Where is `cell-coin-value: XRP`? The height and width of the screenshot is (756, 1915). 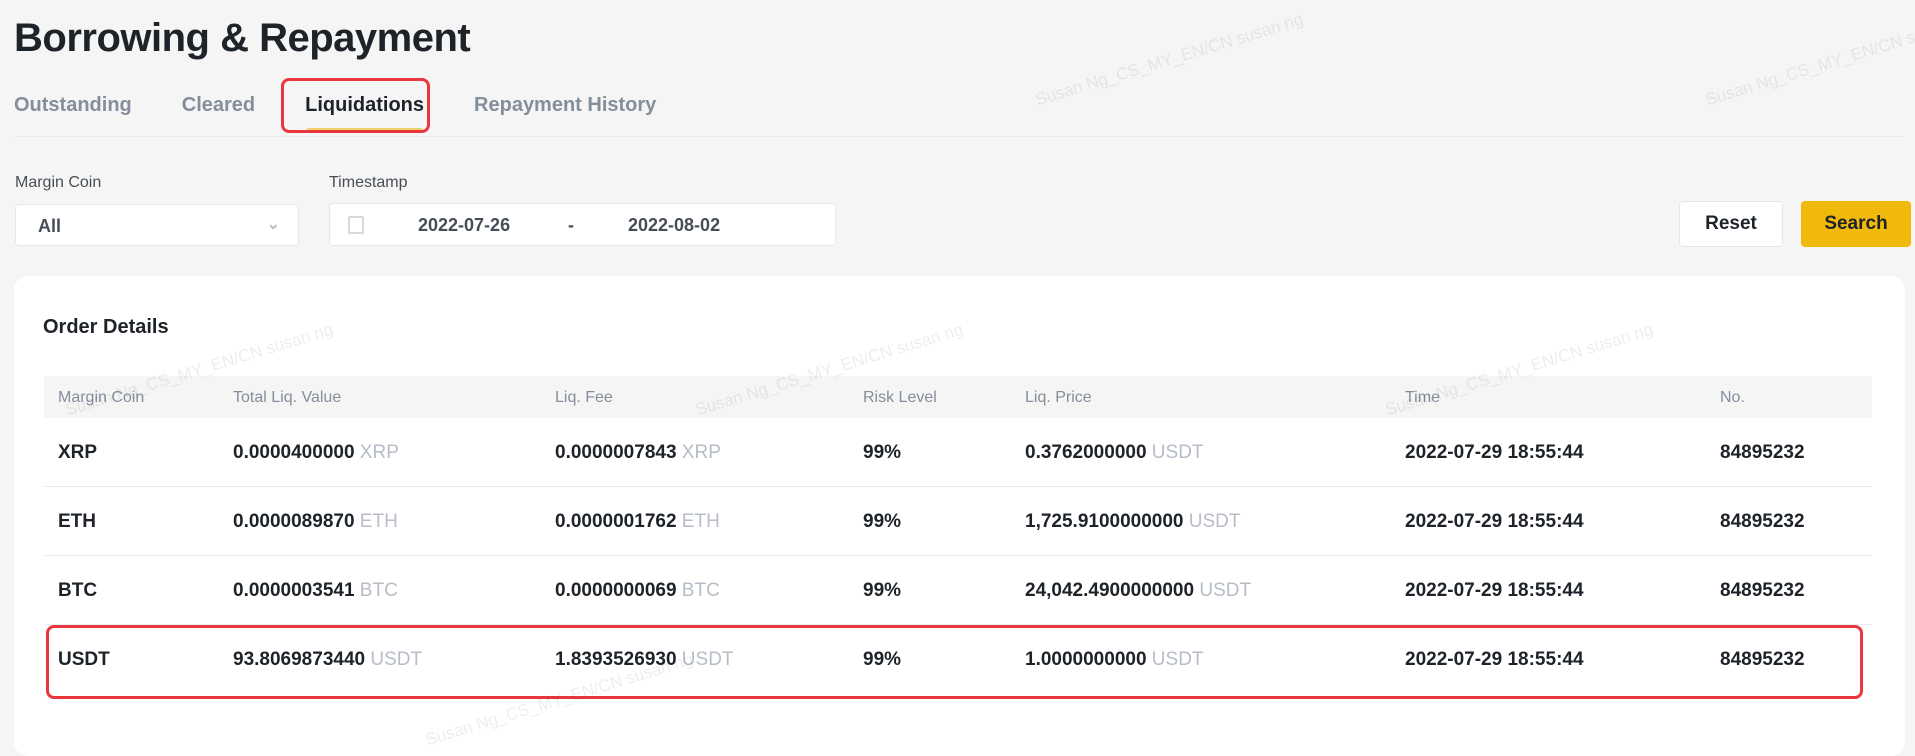
cell-coin-value: XRP is located at coordinates (78, 452).